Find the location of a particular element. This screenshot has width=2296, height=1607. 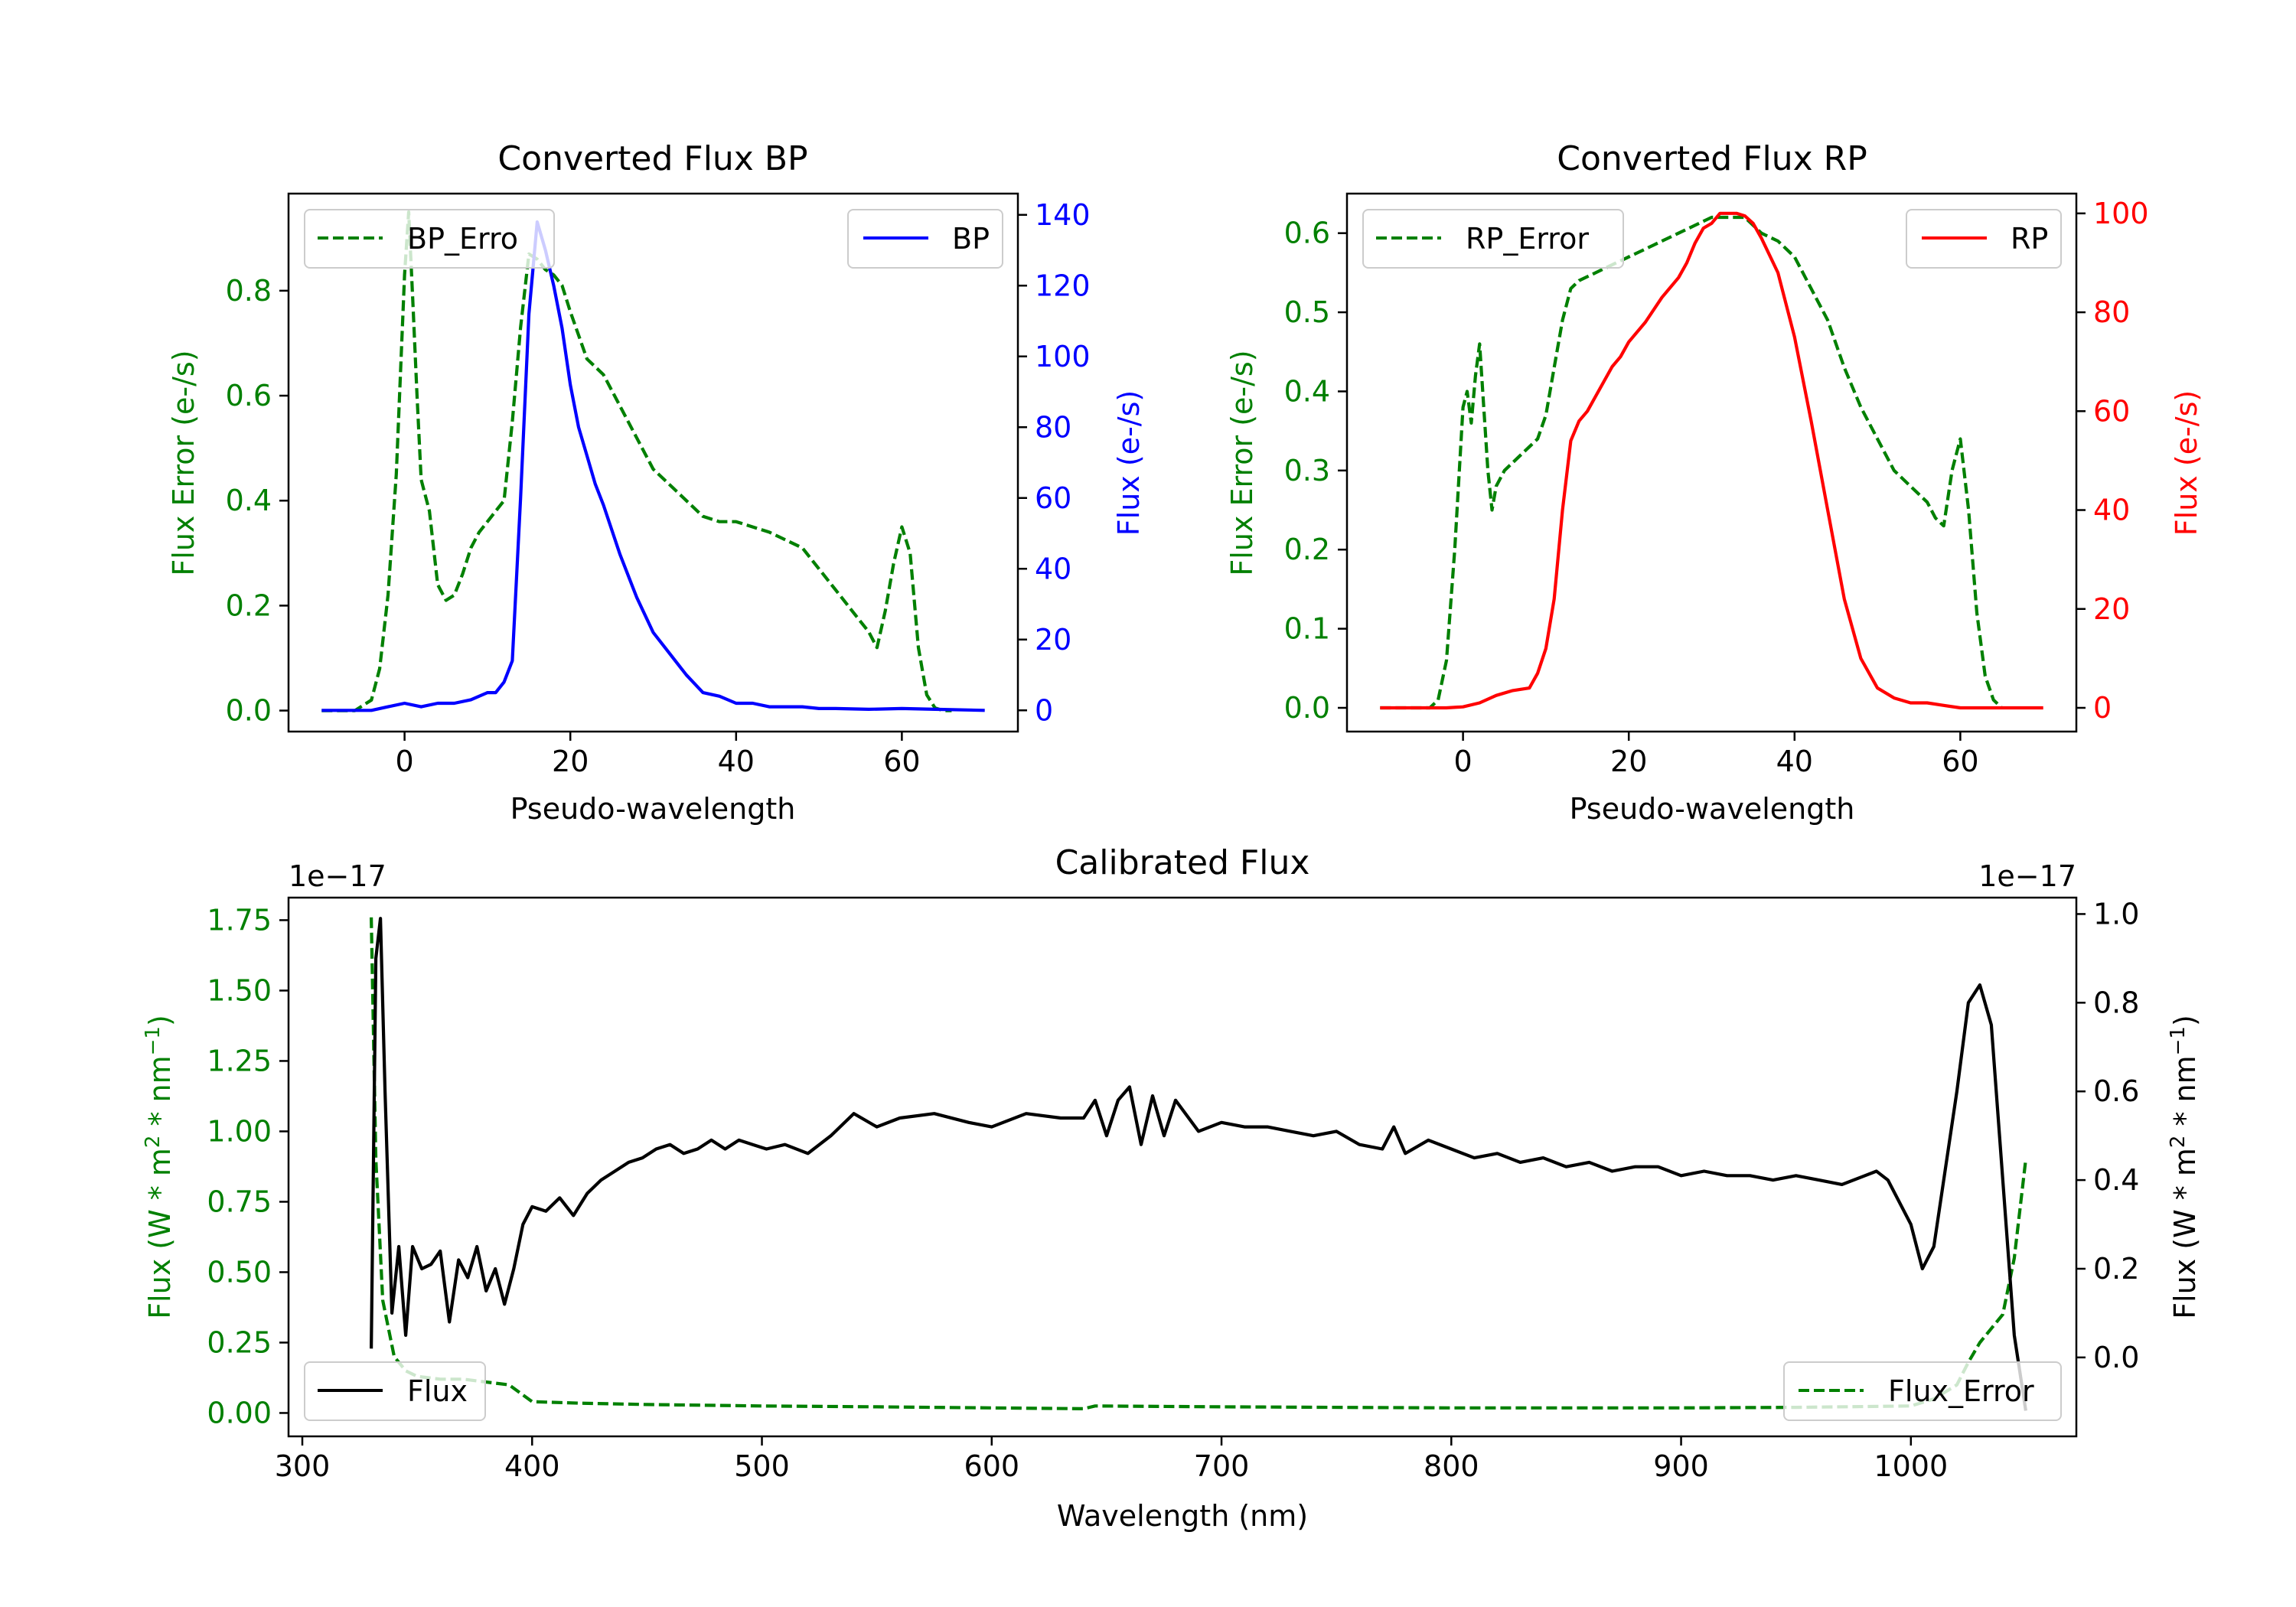

cal-x-axis: 300 400 500 600 700 800 900 1000 is located at coordinates (1111, 1459).